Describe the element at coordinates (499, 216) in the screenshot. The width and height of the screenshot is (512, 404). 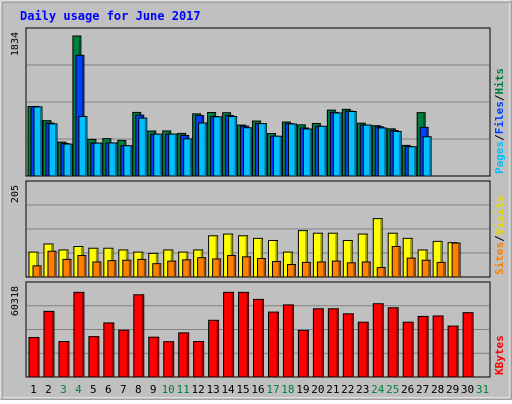
I see `legend-visits: Visits` at that location.